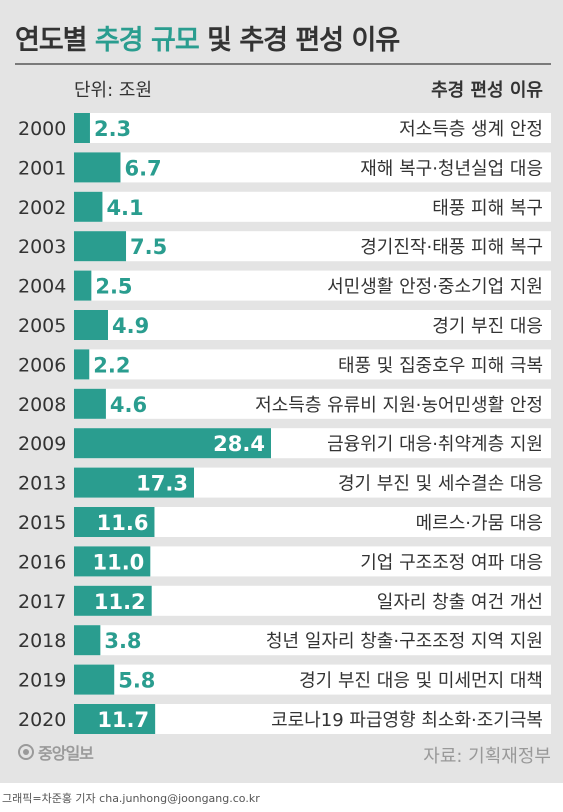  Describe the element at coordinates (451, 247) in the screenshot. I see `reason-label: 경기진작·태풍 피해 복구` at that location.